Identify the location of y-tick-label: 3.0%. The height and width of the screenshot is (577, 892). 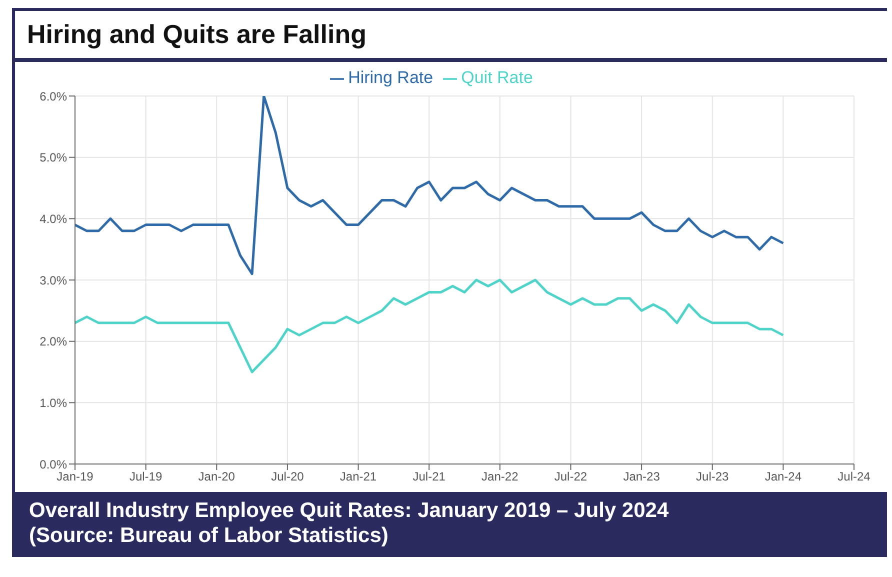
(54, 280).